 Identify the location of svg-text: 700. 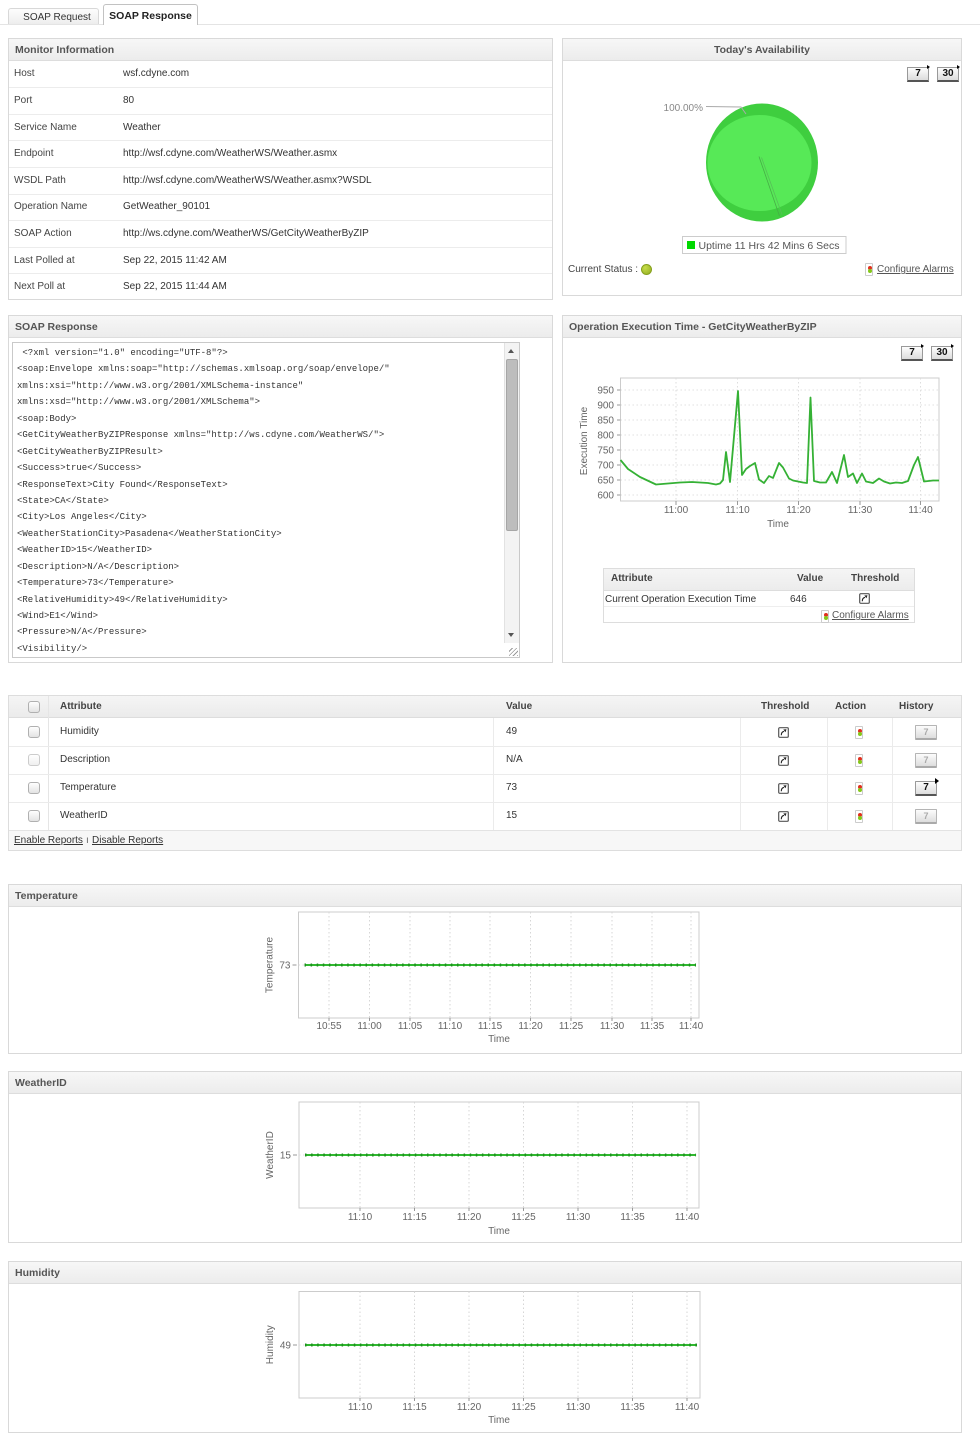
(605, 466).